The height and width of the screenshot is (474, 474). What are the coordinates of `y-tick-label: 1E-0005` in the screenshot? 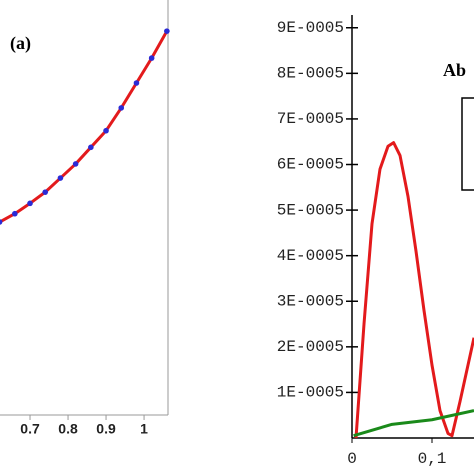 It's located at (310, 393).